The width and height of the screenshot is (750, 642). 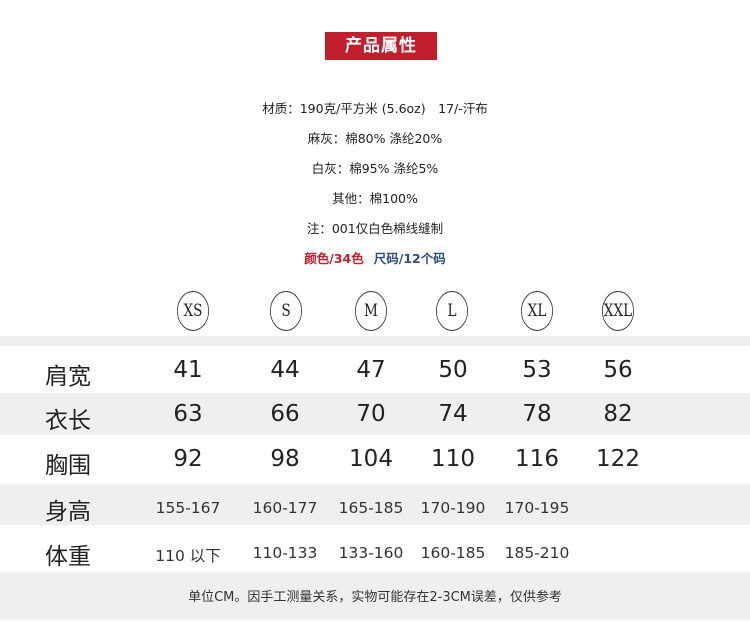 I want to click on table-cell: 110, so click(x=453, y=459).